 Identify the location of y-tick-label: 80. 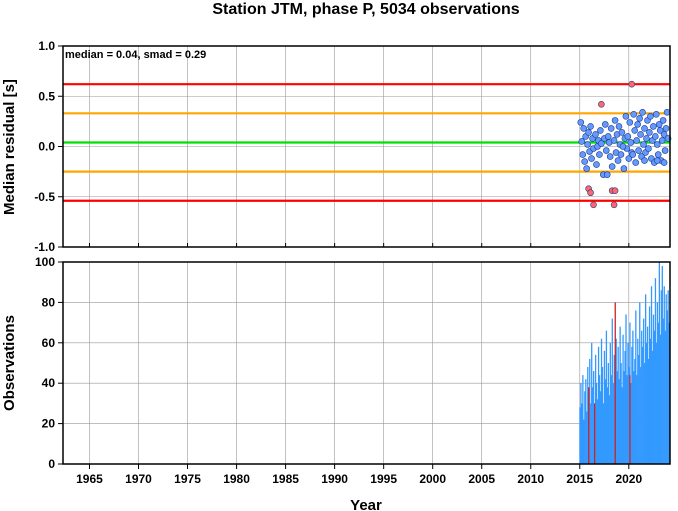
(49, 302).